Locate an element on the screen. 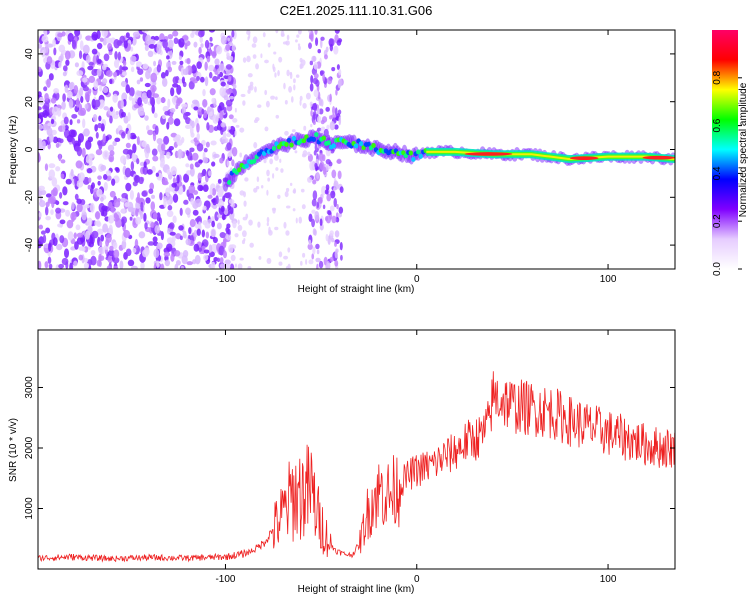 The height and width of the screenshot is (600, 750). colorbar-bar is located at coordinates (725, 149).